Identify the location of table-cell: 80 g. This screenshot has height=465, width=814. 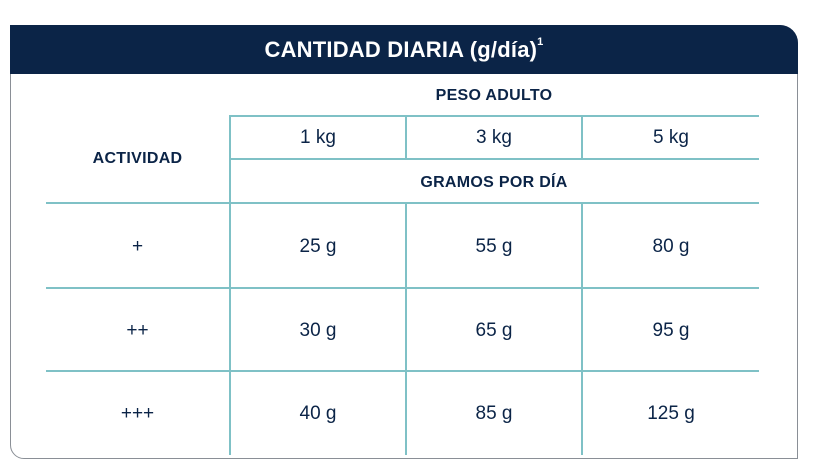
(671, 246).